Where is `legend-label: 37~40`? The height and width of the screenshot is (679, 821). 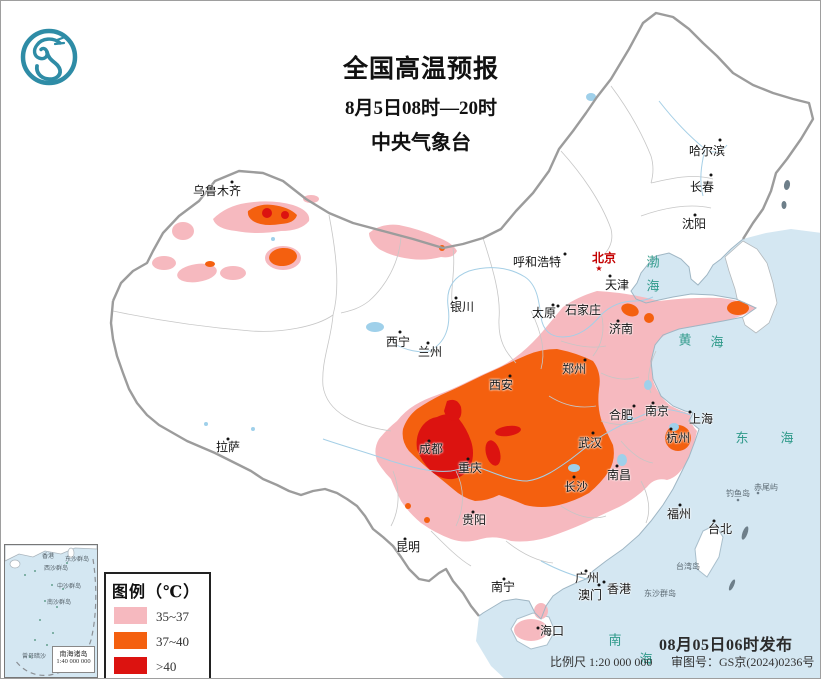
legend-label: 37~40 is located at coordinates (173, 641).